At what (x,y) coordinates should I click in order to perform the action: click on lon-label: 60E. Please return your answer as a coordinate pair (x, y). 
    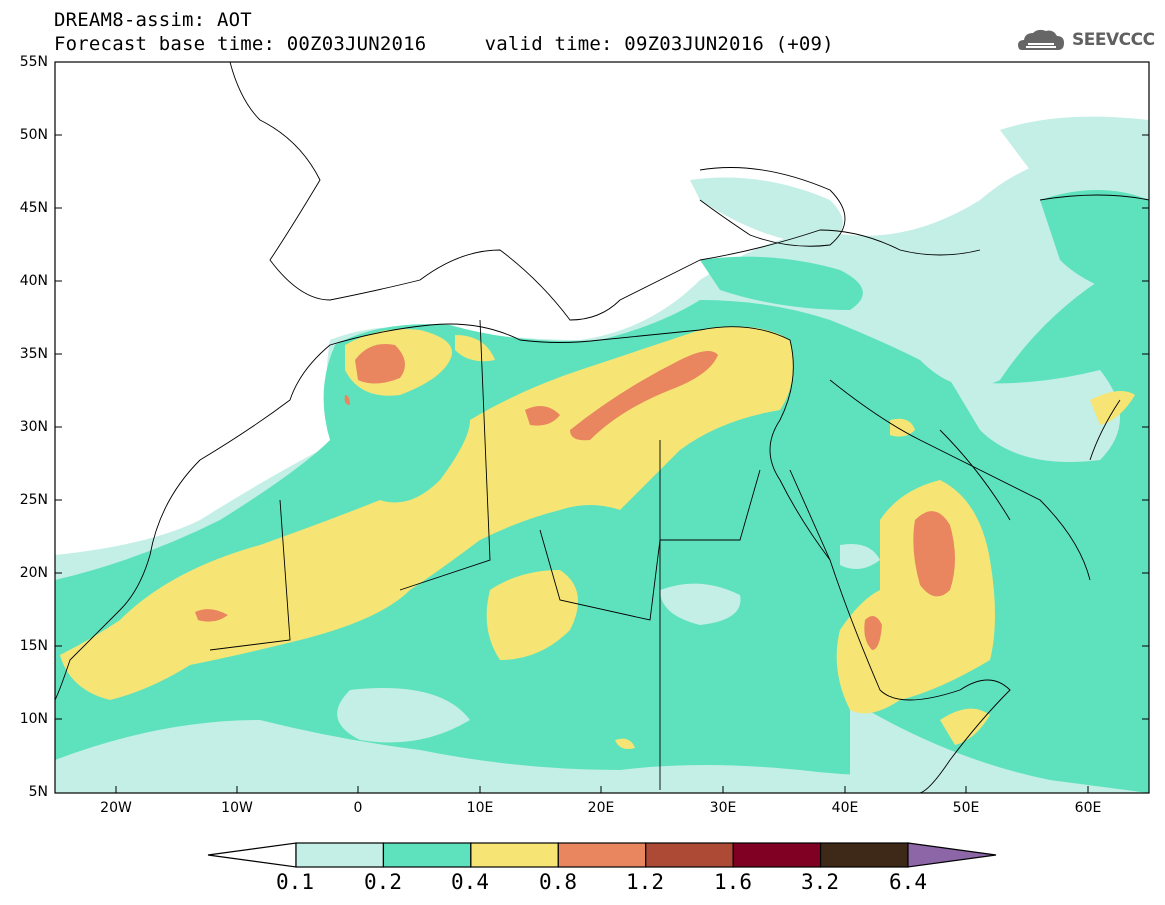
    Looking at the image, I should click on (1088, 808).